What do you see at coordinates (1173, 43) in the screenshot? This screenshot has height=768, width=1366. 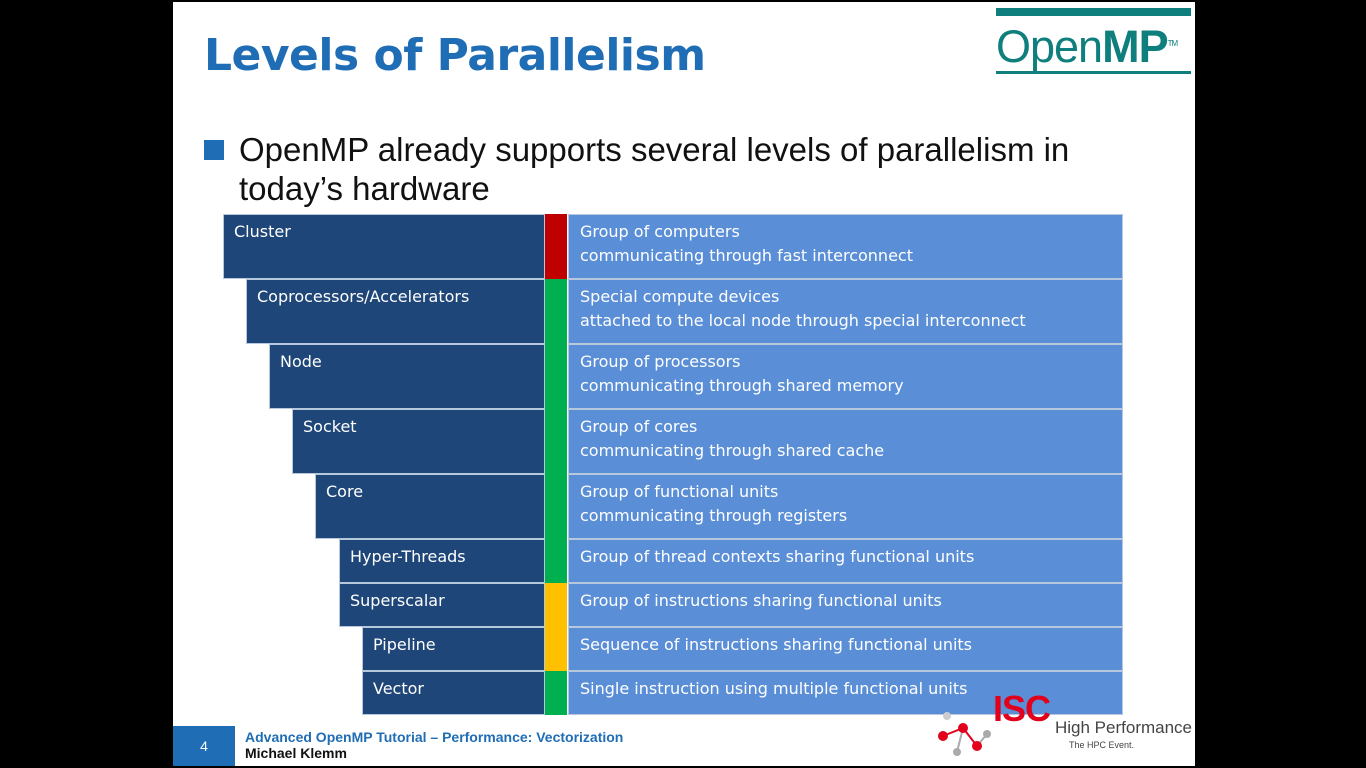 I see `logo-tm: TM` at bounding box center [1173, 43].